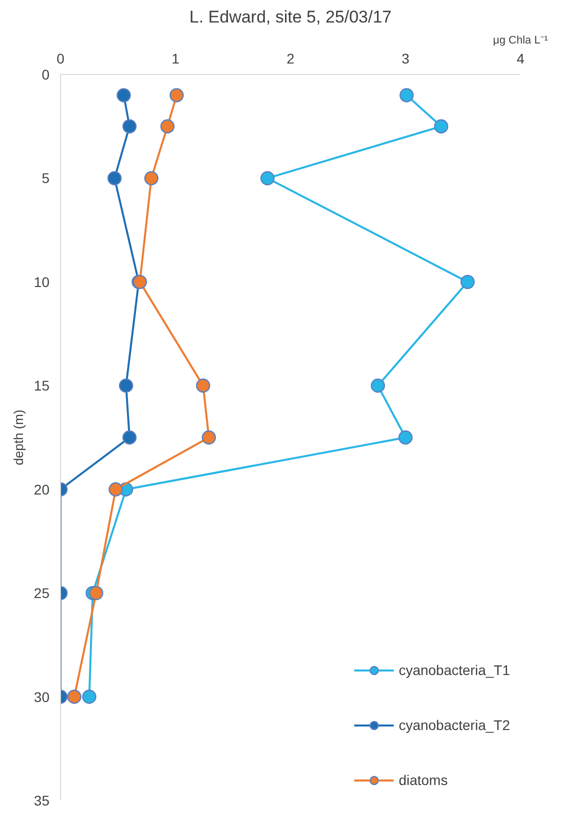 The height and width of the screenshot is (835, 561). I want to click on x-tick-label: 0, so click(60, 58).